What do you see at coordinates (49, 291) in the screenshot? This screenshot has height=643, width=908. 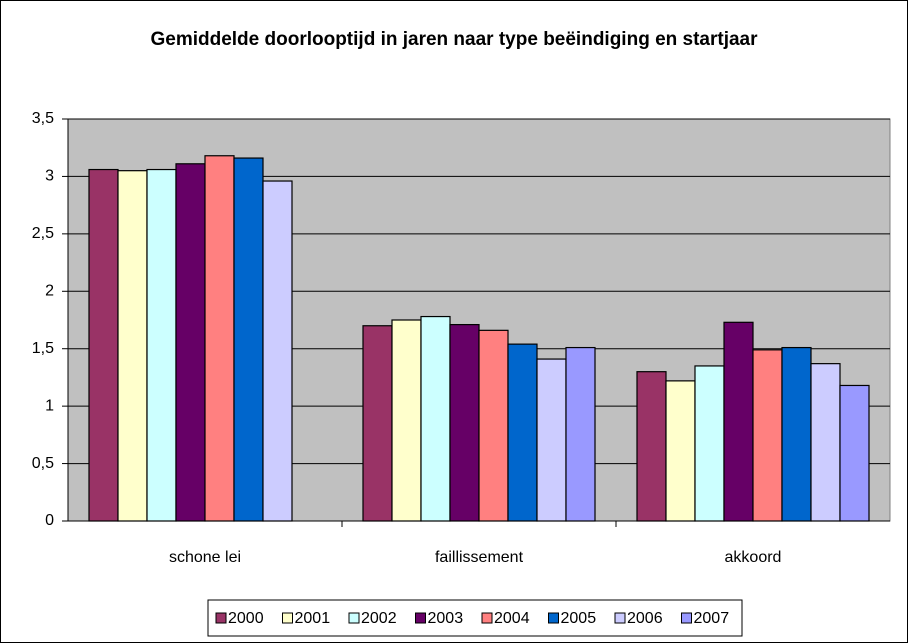 I see `y-tick-label: 2` at bounding box center [49, 291].